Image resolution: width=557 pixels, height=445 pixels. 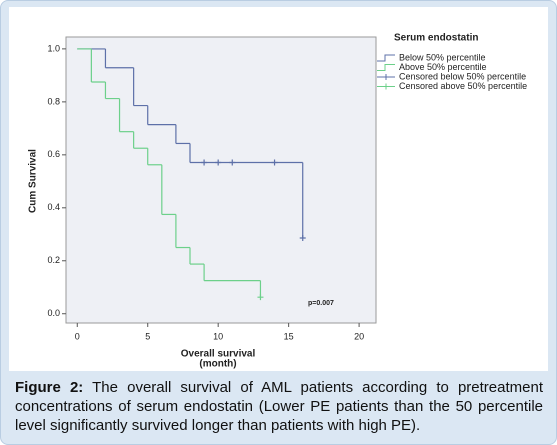 I want to click on legend-label: Censored below 50% percentile, so click(x=462, y=76).